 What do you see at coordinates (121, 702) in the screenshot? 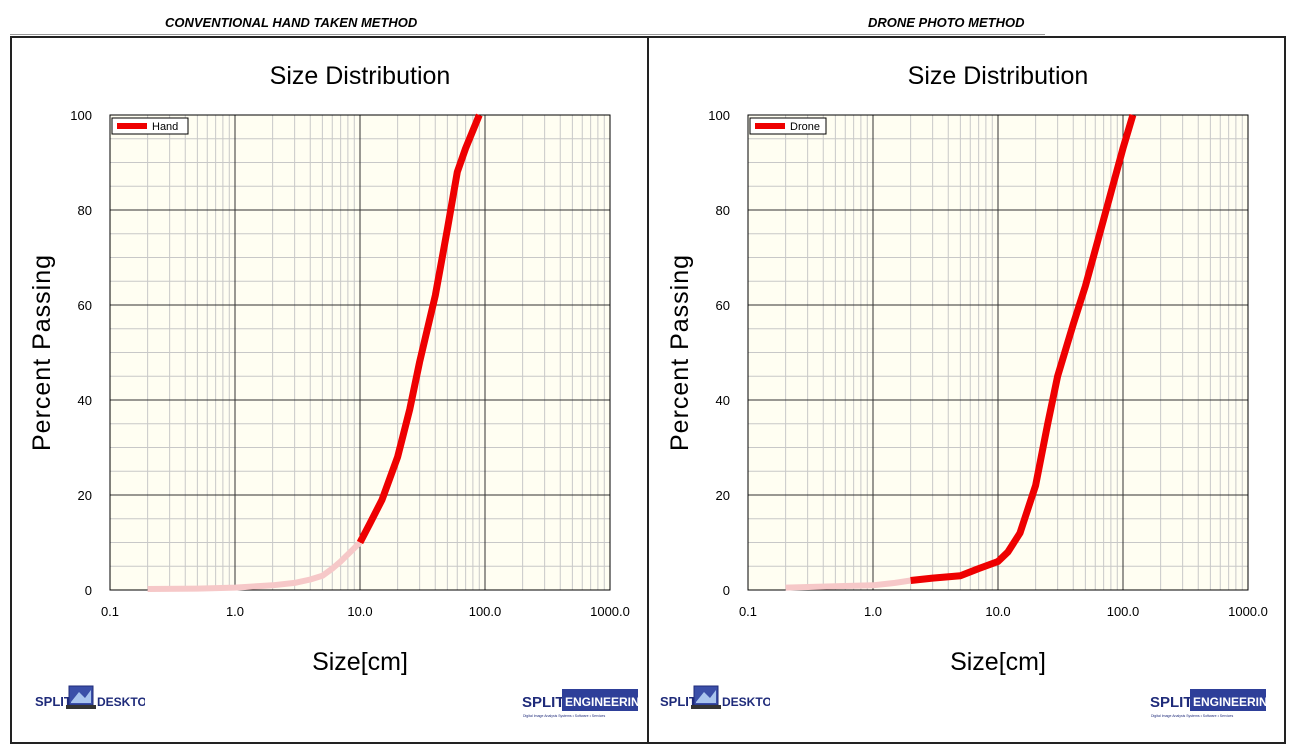
I see `split-desktop-logo-left-desktop: DESKTOP` at bounding box center [121, 702].